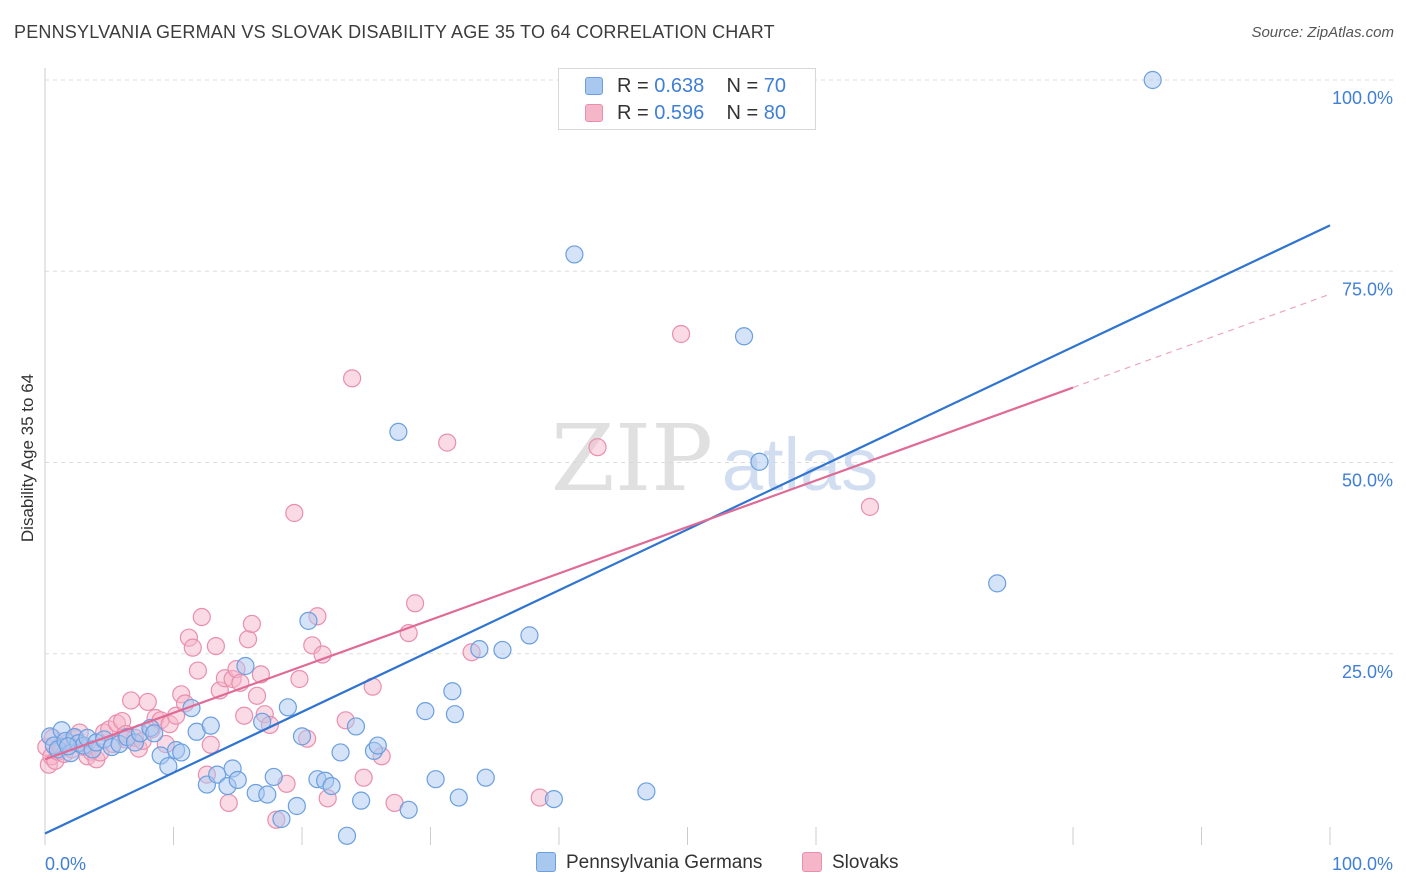  Describe the element at coordinates (65, 864) in the screenshot. I see `x-tick-label: 0.0%` at that location.